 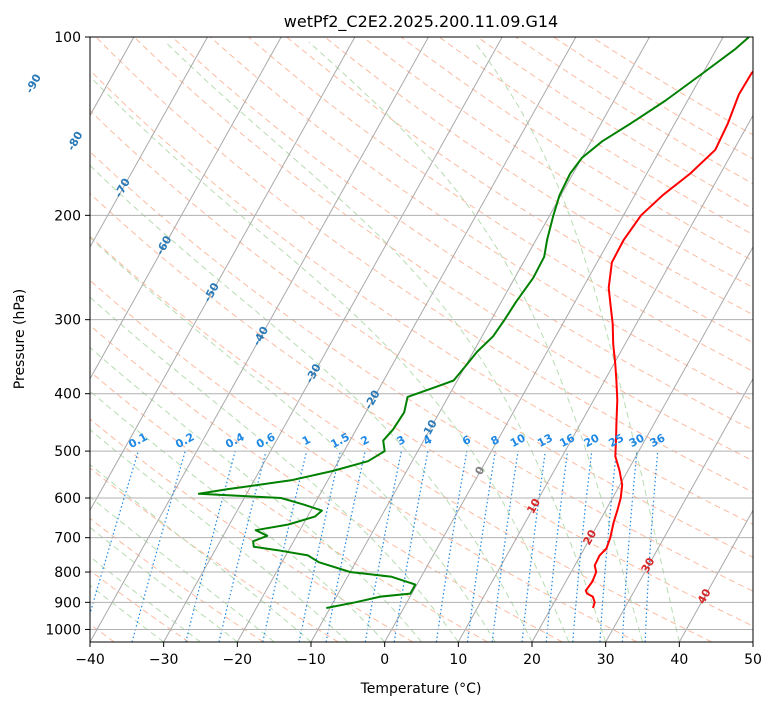 What do you see at coordinates (384, 660) in the screenshot?
I see `x-tick-label: 0` at bounding box center [384, 660].